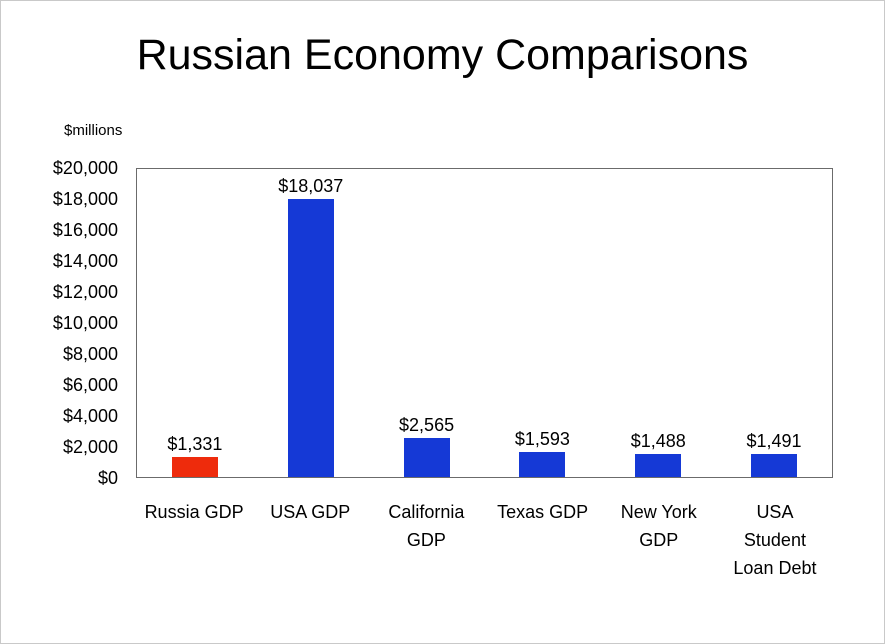 The height and width of the screenshot is (644, 885). What do you see at coordinates (85, 168) in the screenshot?
I see `y-tick-label: $20,000` at bounding box center [85, 168].